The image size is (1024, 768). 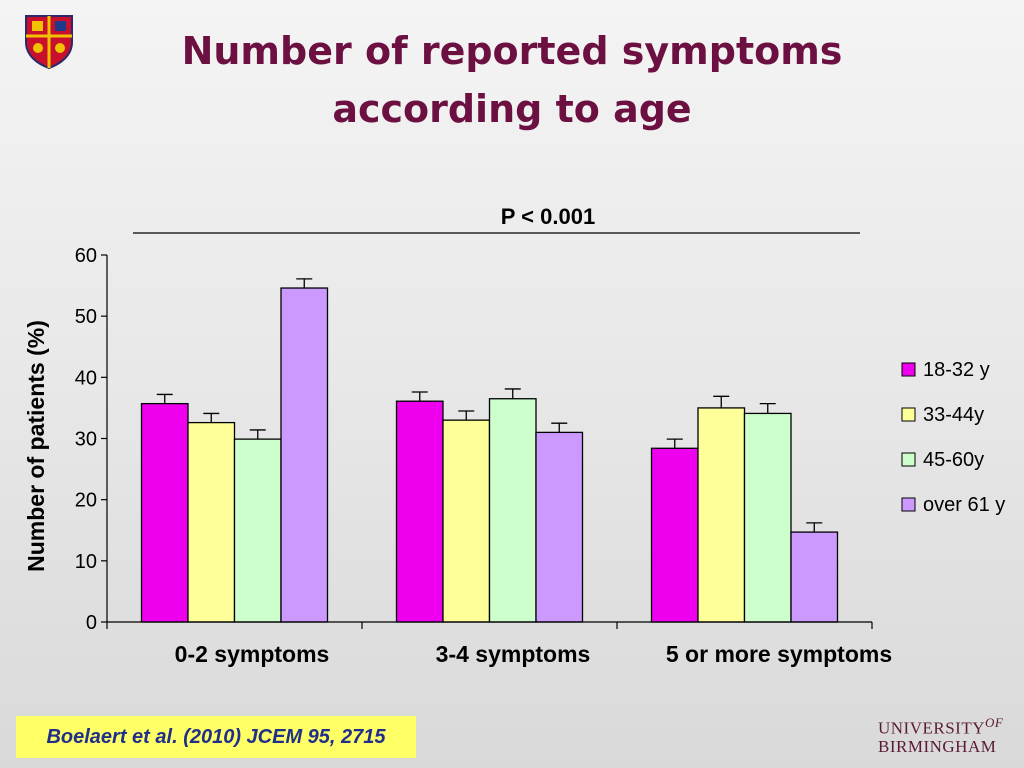 I want to click on y-tick-label: 60, so click(x=86, y=256).